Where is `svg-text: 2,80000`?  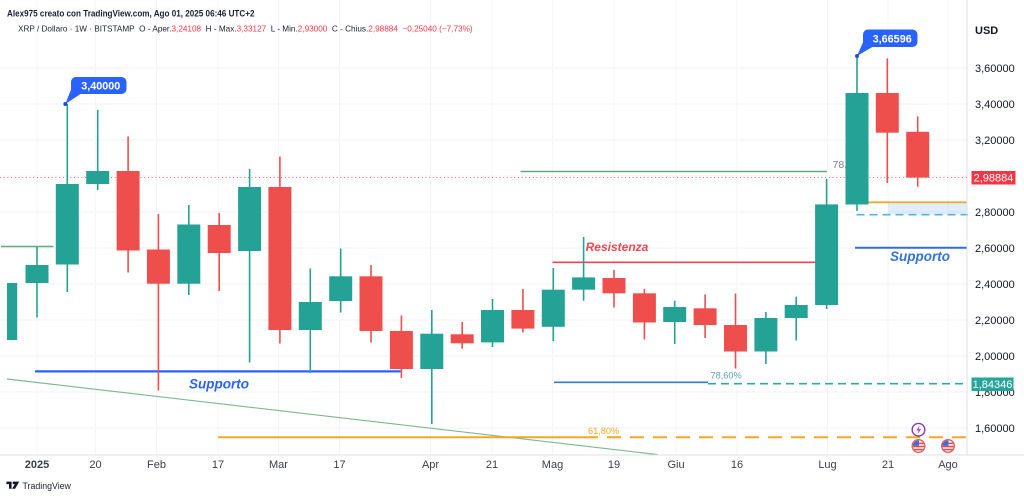 svg-text: 2,80000 is located at coordinates (995, 213).